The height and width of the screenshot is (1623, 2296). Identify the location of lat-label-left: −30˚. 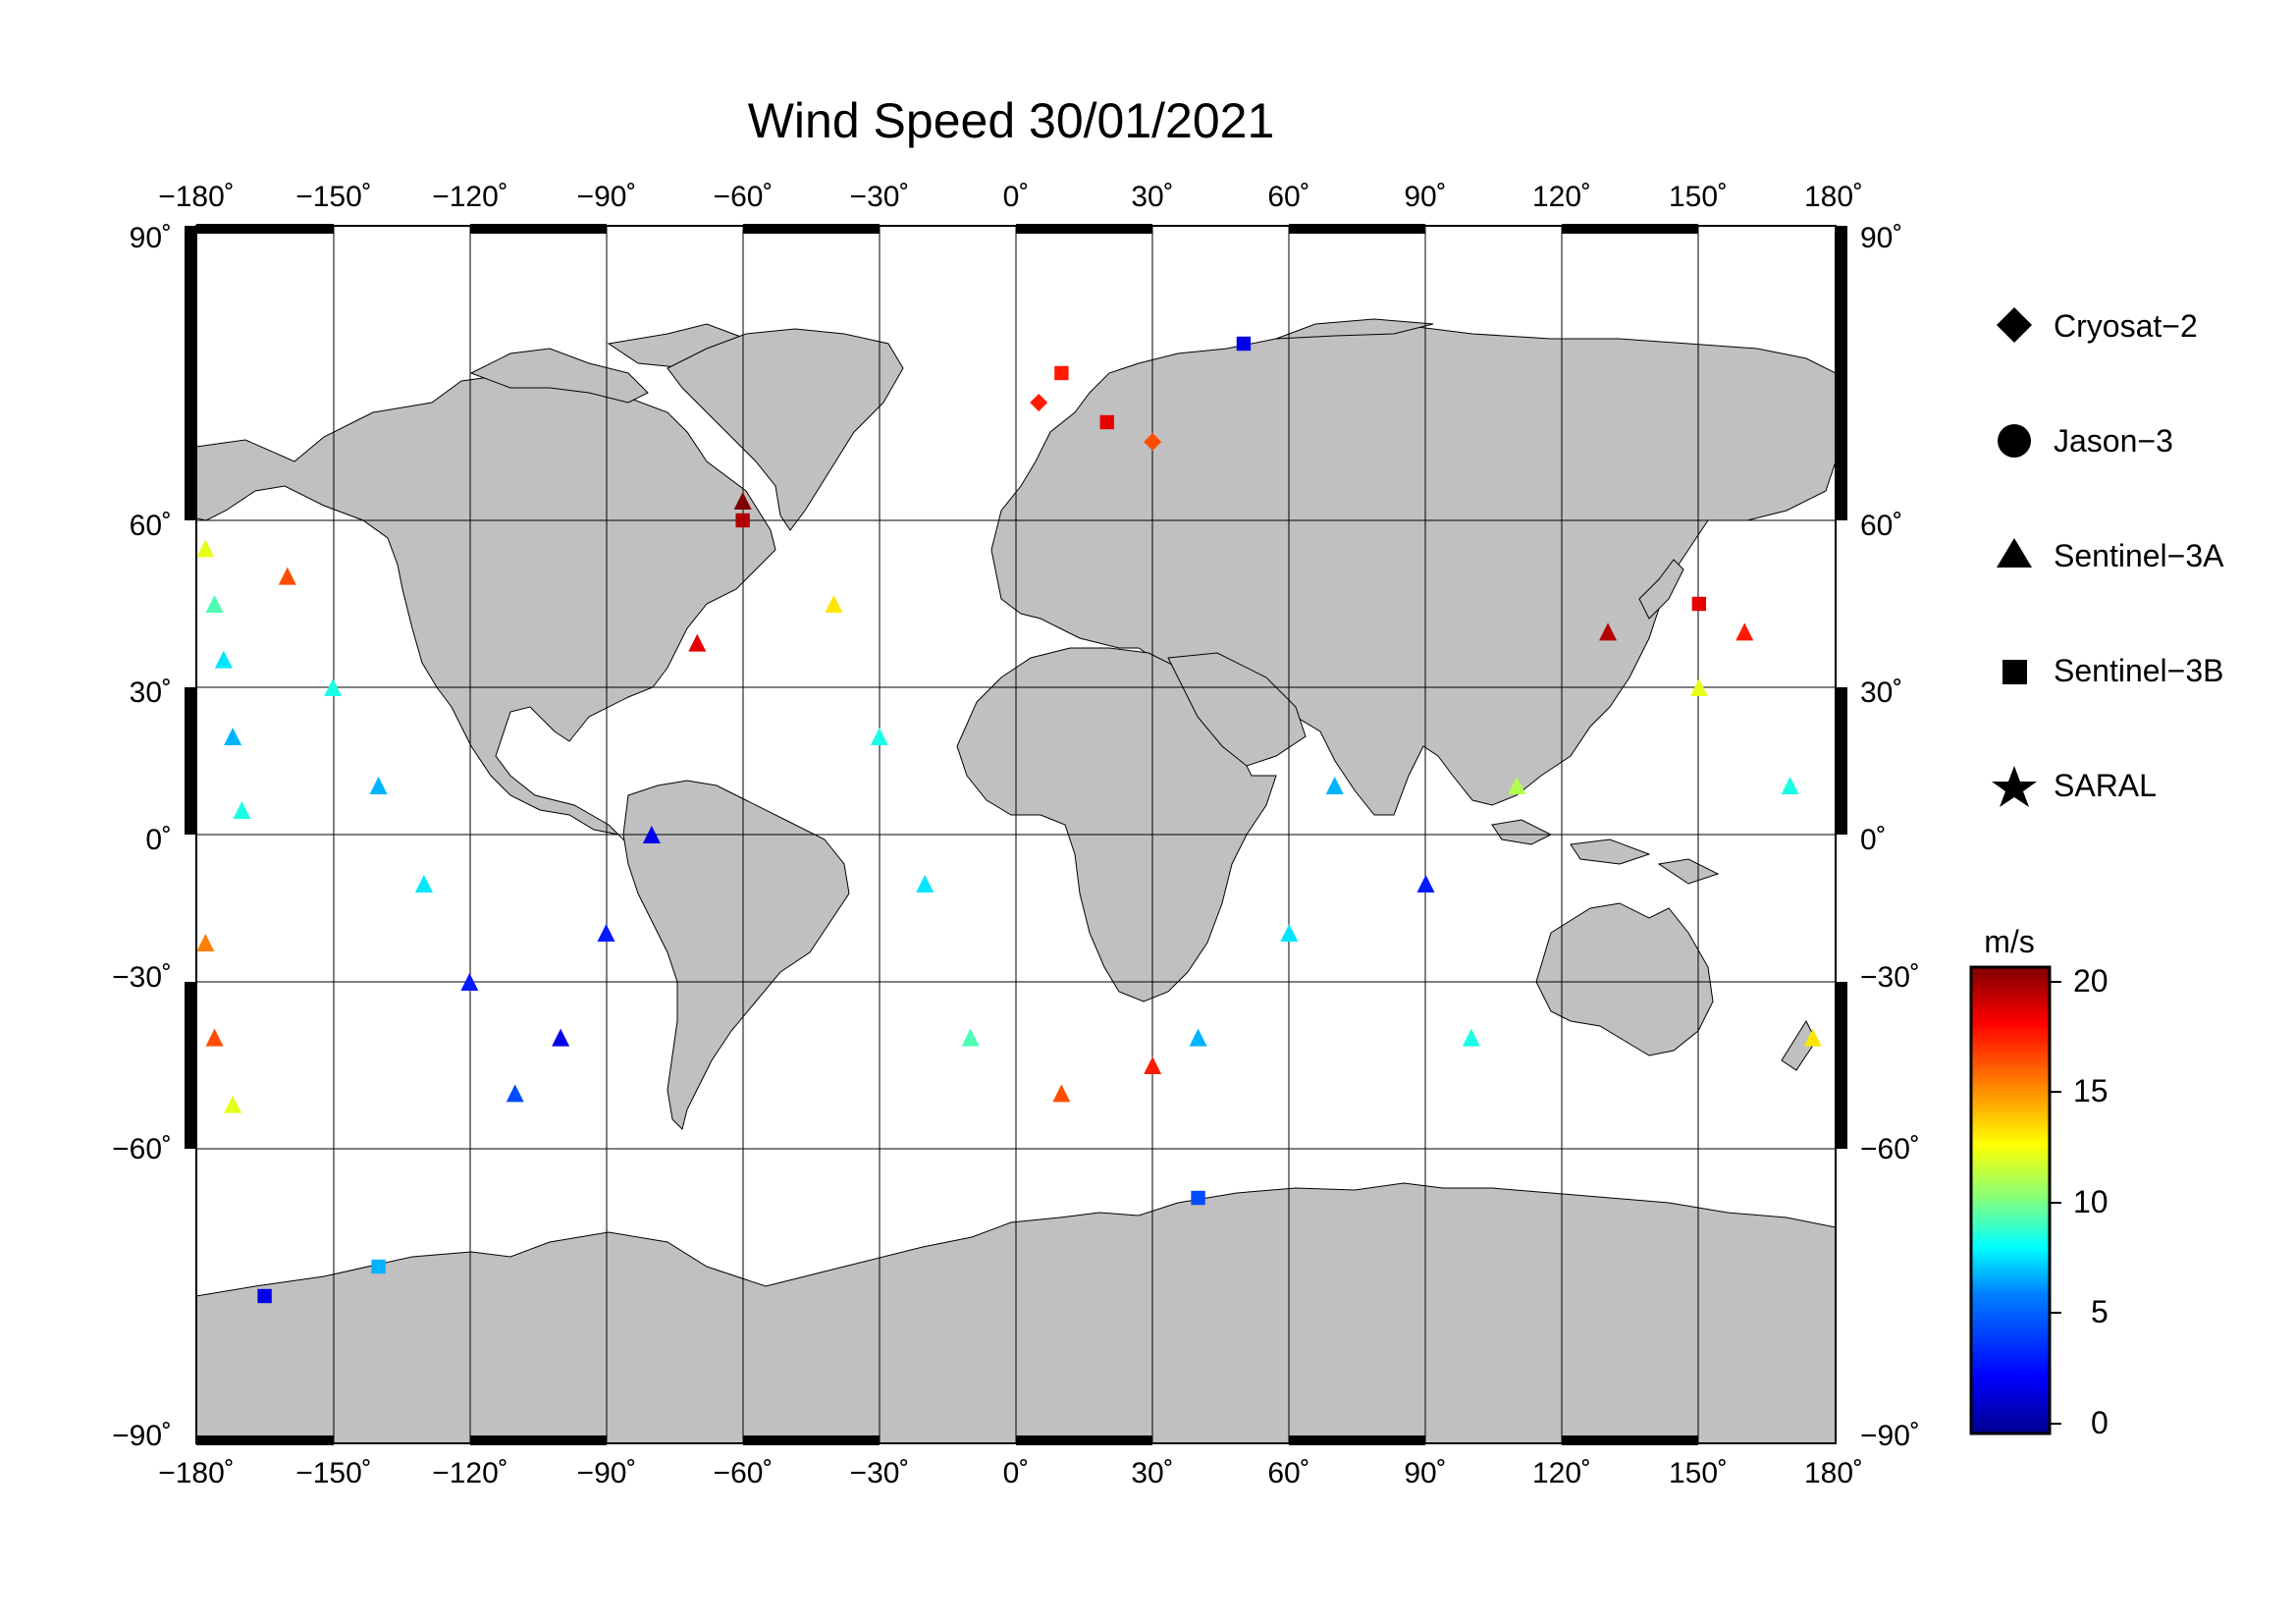
(142, 977).